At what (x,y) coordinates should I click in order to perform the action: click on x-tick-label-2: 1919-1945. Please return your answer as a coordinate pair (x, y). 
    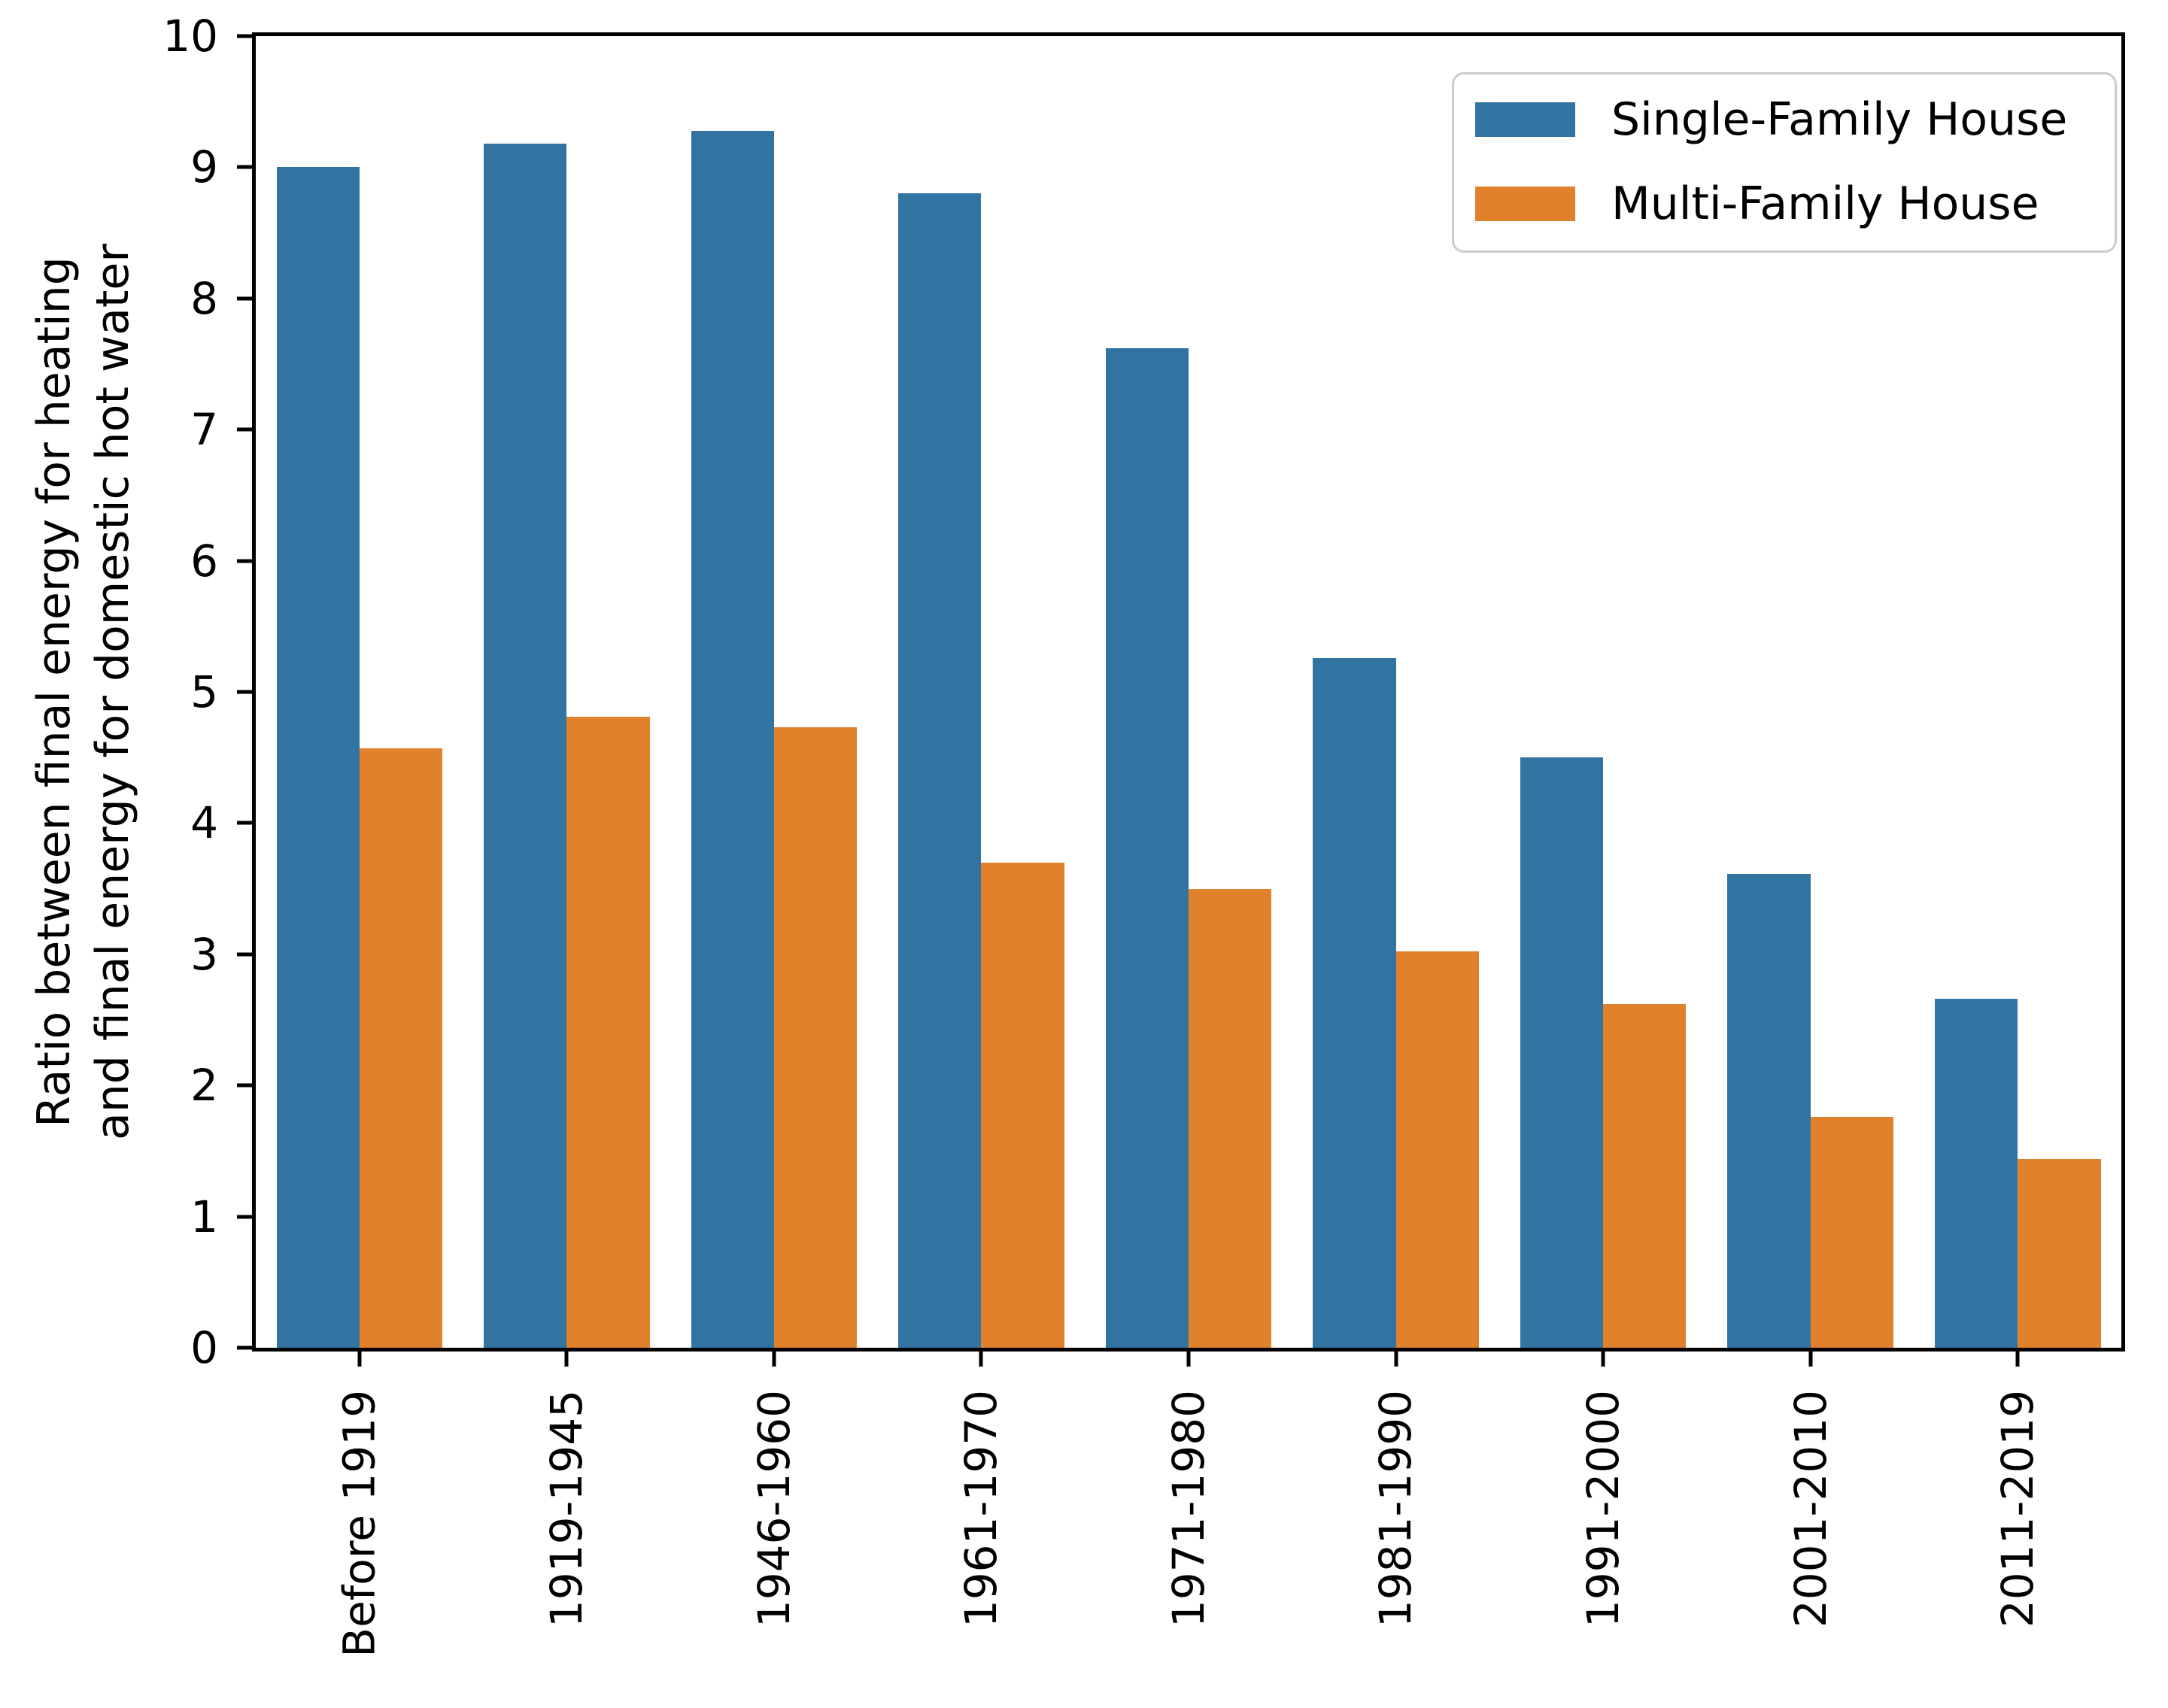
    Looking at the image, I should click on (567, 1509).